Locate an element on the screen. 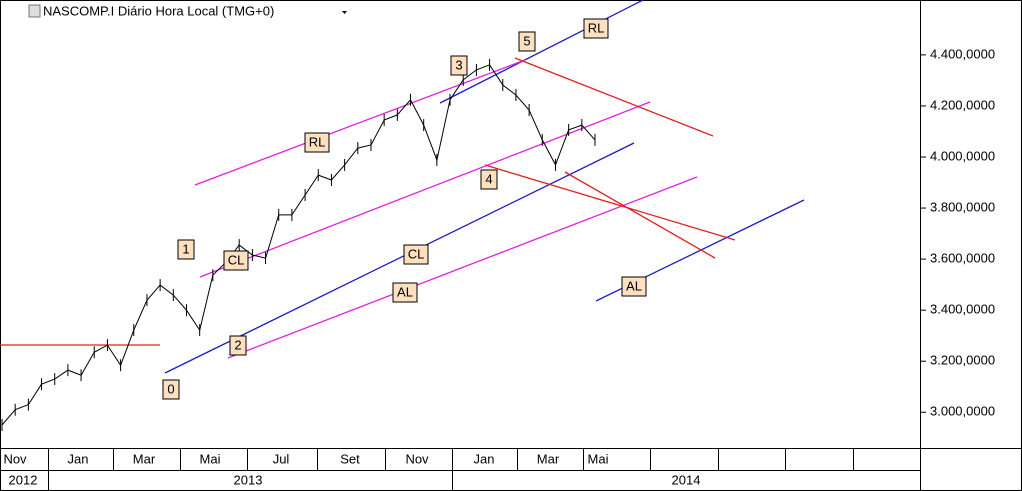 The height and width of the screenshot is (491, 1022). label-text: 5 is located at coordinates (526, 40).